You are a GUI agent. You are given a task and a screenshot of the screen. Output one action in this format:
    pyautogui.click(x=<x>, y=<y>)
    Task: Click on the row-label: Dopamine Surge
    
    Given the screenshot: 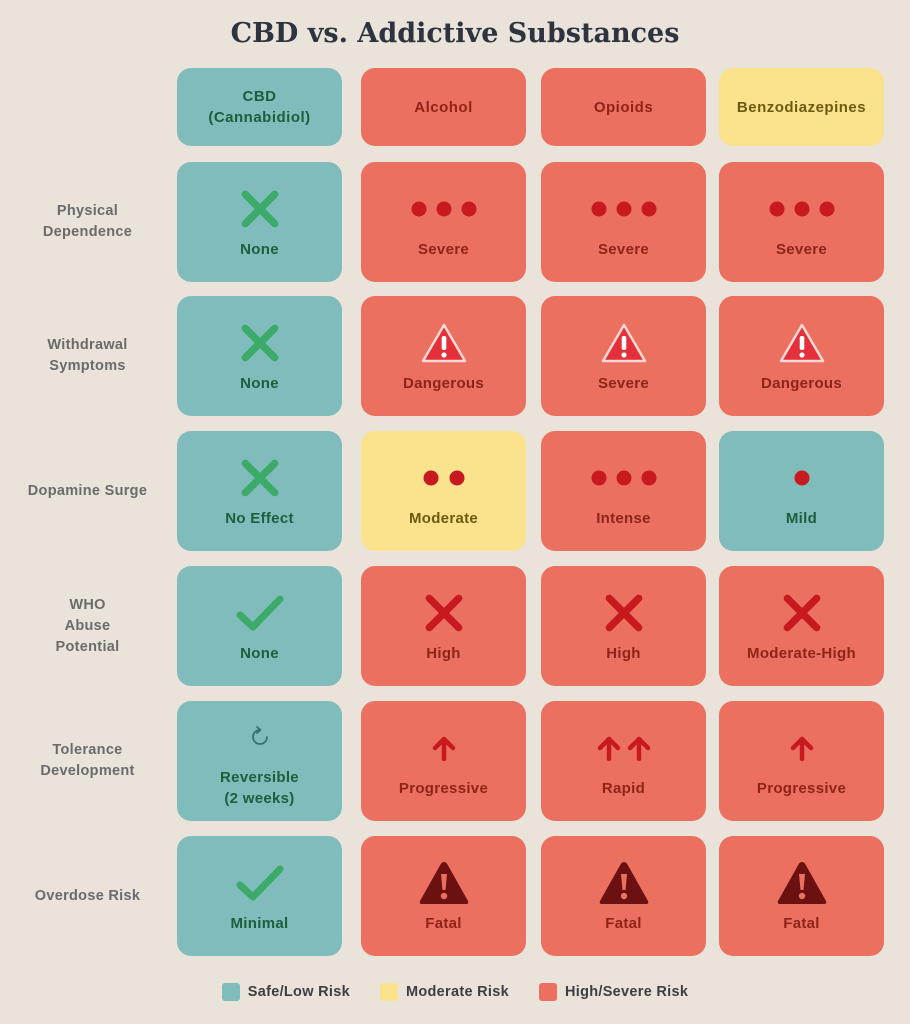 What is the action you would take?
    pyautogui.click(x=87, y=490)
    